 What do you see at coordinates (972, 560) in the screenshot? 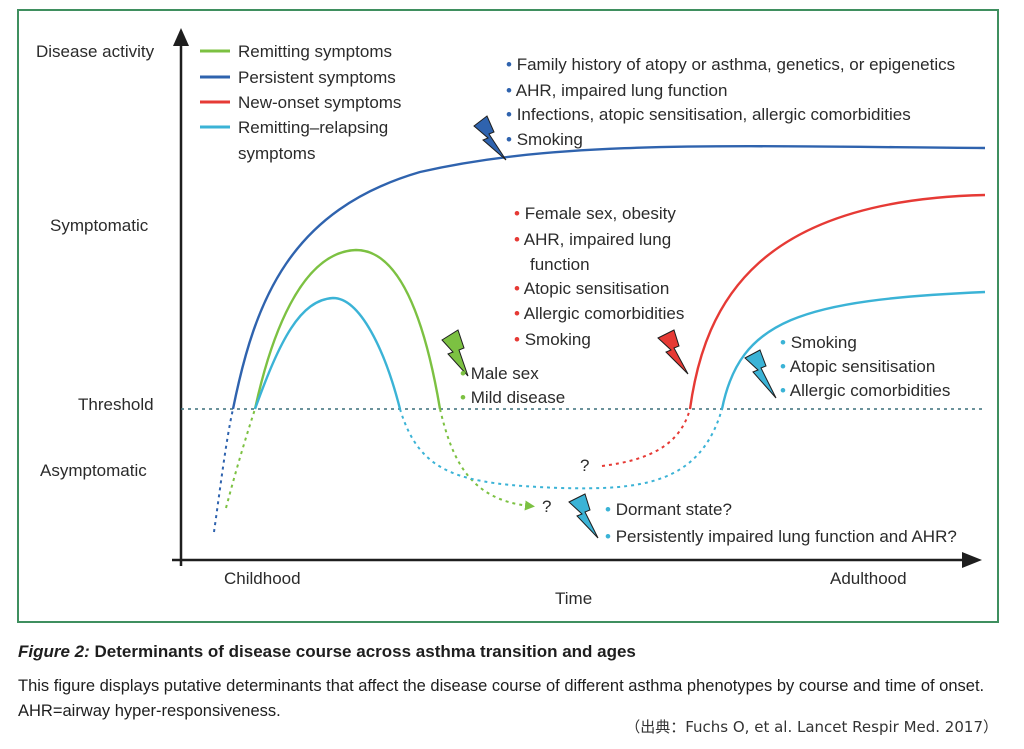
I see `x-axis-arrowhead` at bounding box center [972, 560].